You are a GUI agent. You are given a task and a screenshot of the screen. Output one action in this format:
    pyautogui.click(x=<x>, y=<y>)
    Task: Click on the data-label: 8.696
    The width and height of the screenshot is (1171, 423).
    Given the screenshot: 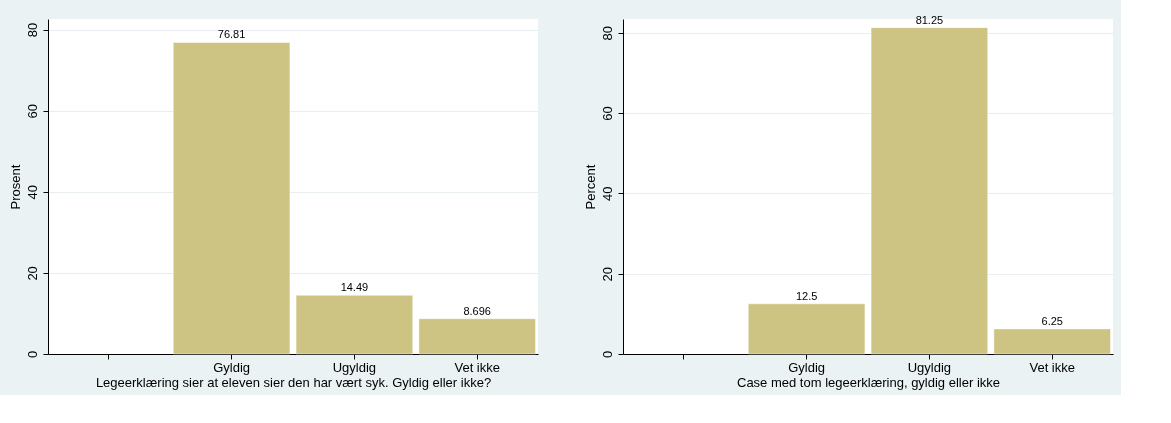 What is the action you would take?
    pyautogui.click(x=477, y=310)
    